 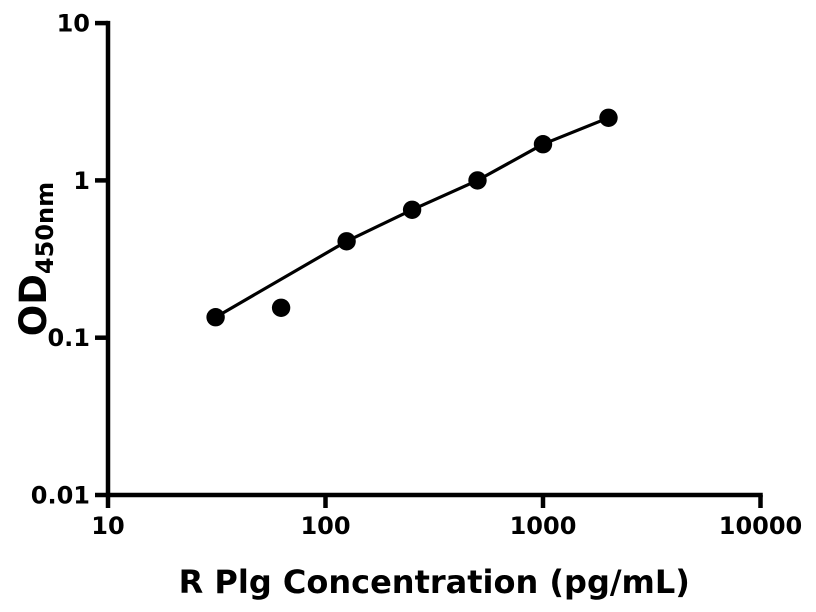 I want to click on x-tick-label: 1000, so click(x=543, y=526).